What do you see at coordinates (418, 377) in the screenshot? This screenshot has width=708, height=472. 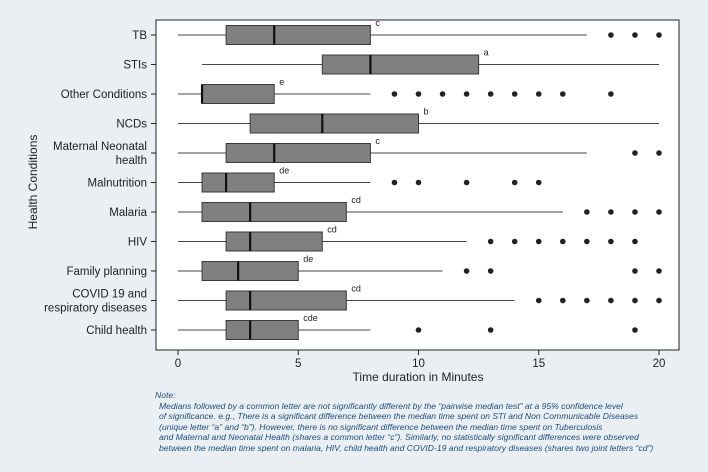 I see `x-axis-title: Time duration in Minutes` at bounding box center [418, 377].